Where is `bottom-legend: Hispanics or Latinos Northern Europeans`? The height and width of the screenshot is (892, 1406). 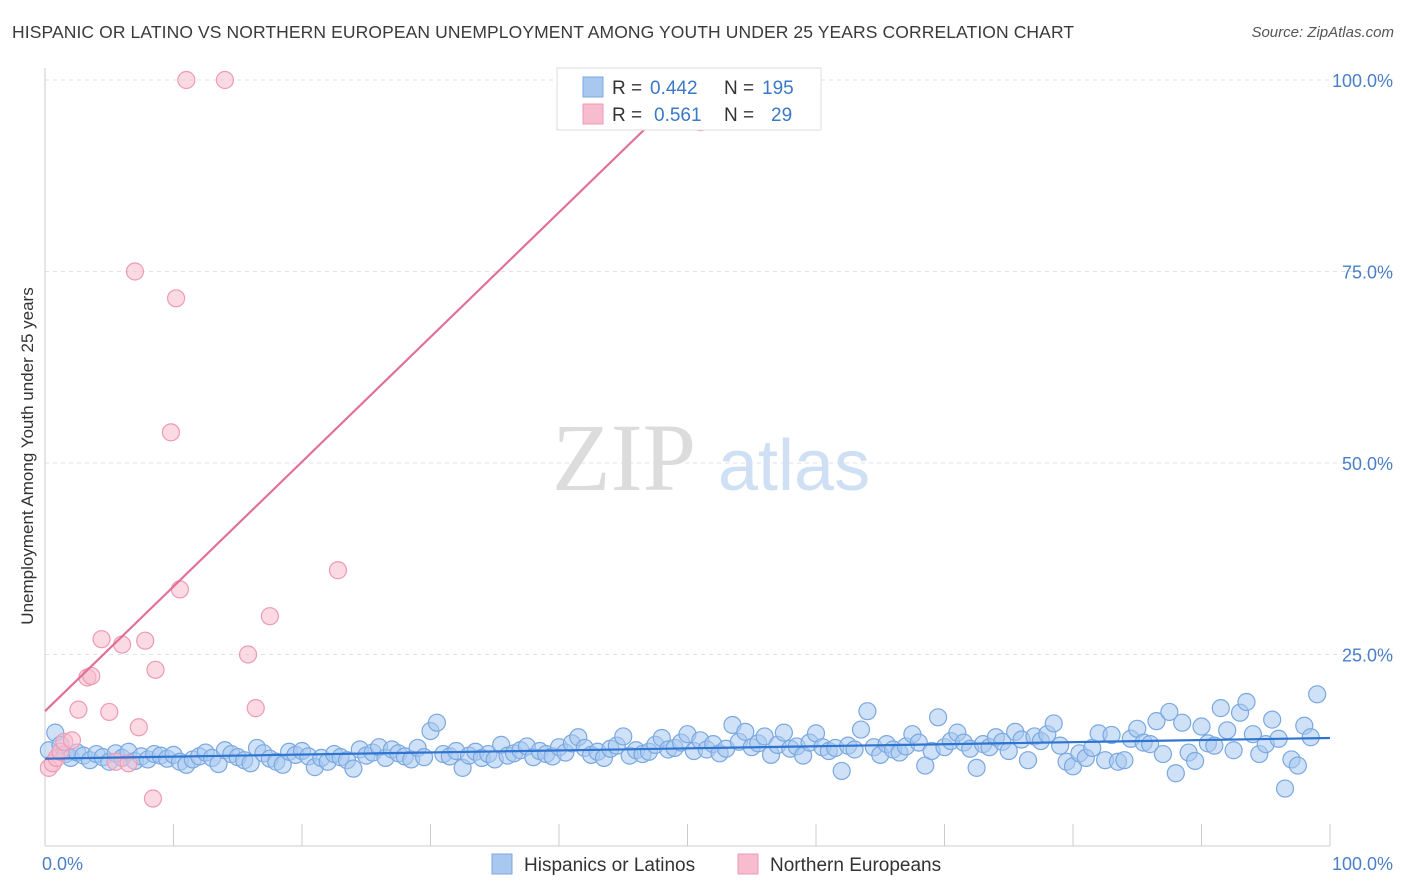 bottom-legend: Hispanics or Latinos Northern Europeans is located at coordinates (716, 864).